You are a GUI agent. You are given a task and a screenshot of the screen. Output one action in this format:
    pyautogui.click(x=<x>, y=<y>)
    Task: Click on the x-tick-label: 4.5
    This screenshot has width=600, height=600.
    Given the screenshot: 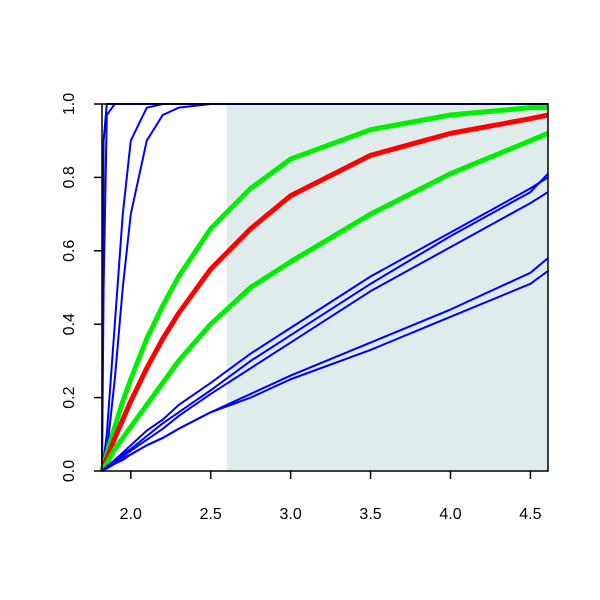 What is the action you would take?
    pyautogui.click(x=530, y=514)
    